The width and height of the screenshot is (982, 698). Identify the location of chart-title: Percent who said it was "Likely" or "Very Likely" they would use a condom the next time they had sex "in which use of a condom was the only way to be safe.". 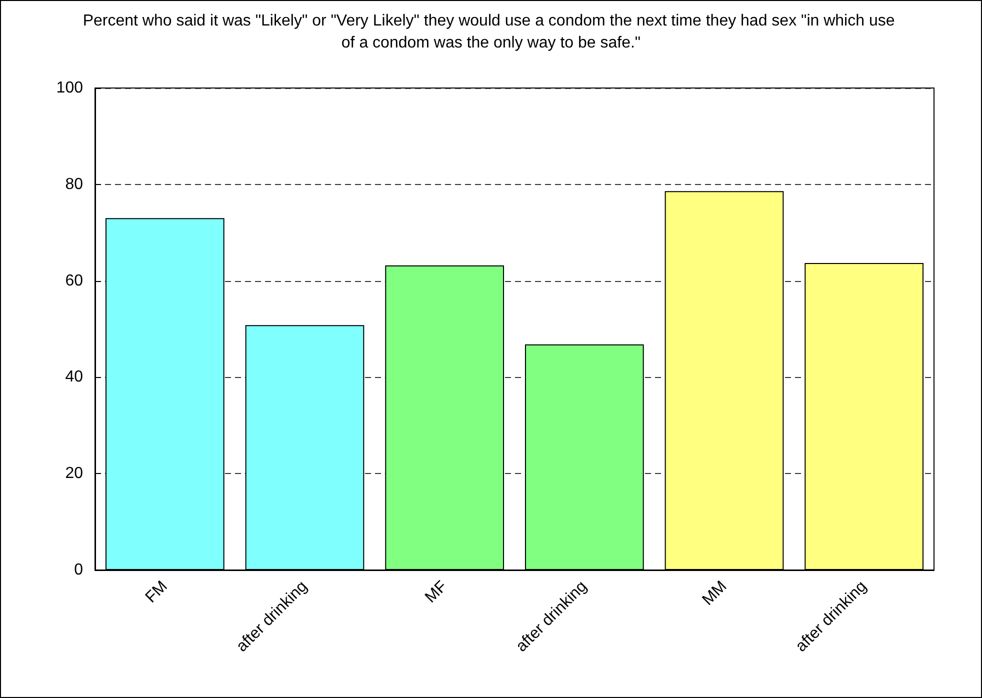
(491, 32).